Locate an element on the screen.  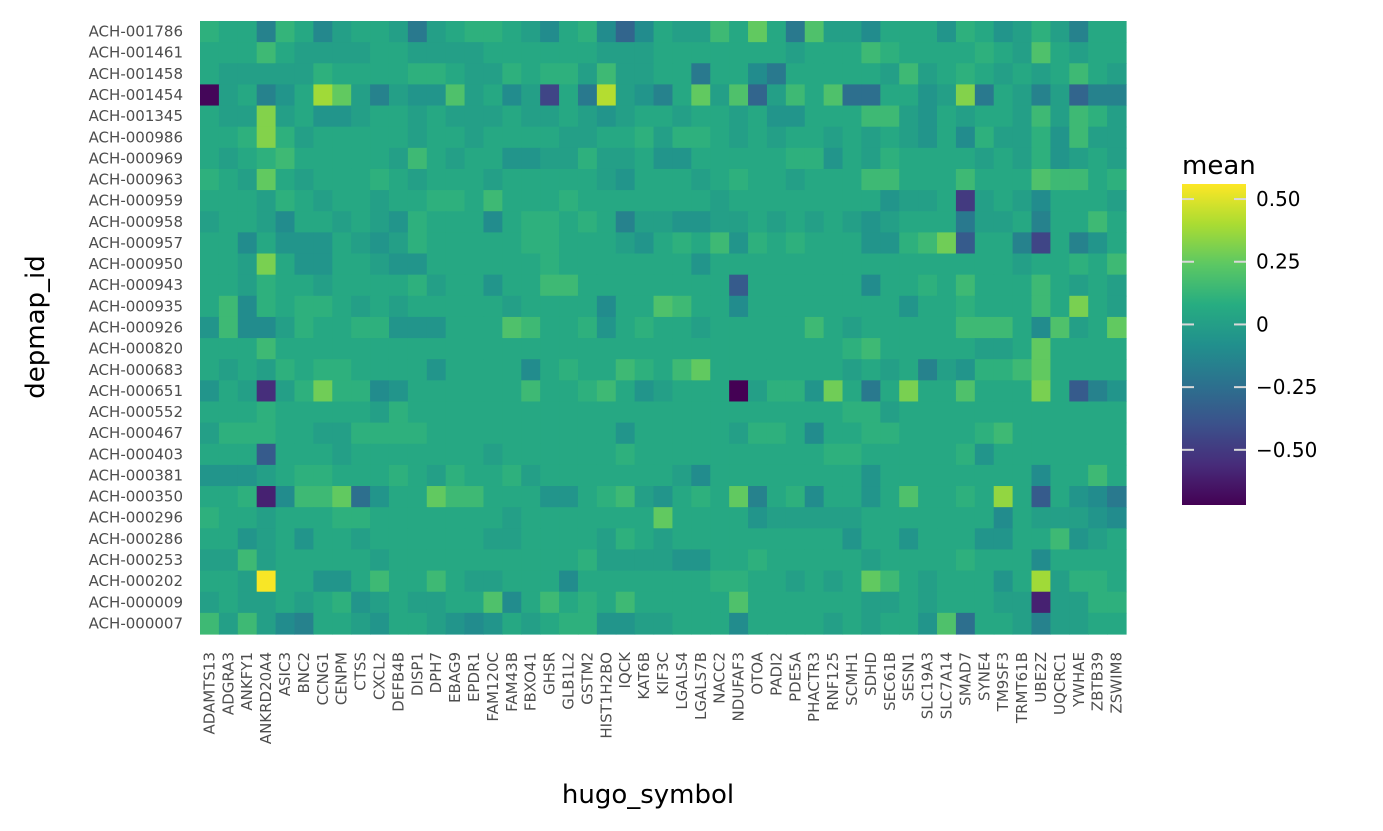
legend-title: mean is located at coordinates (1219, 166).